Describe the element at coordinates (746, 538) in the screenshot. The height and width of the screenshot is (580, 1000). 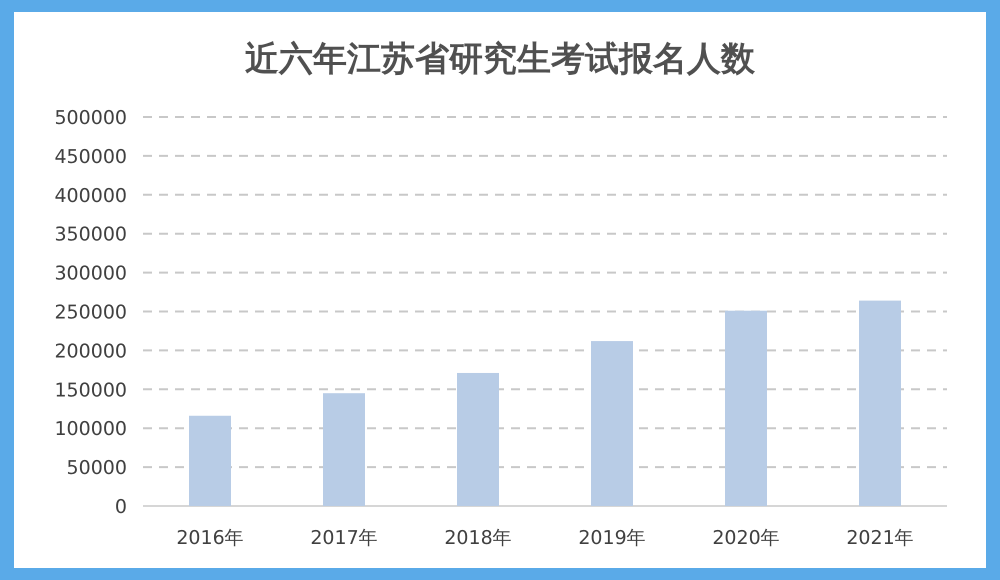
I see `x-tick-label: 2020年` at that location.